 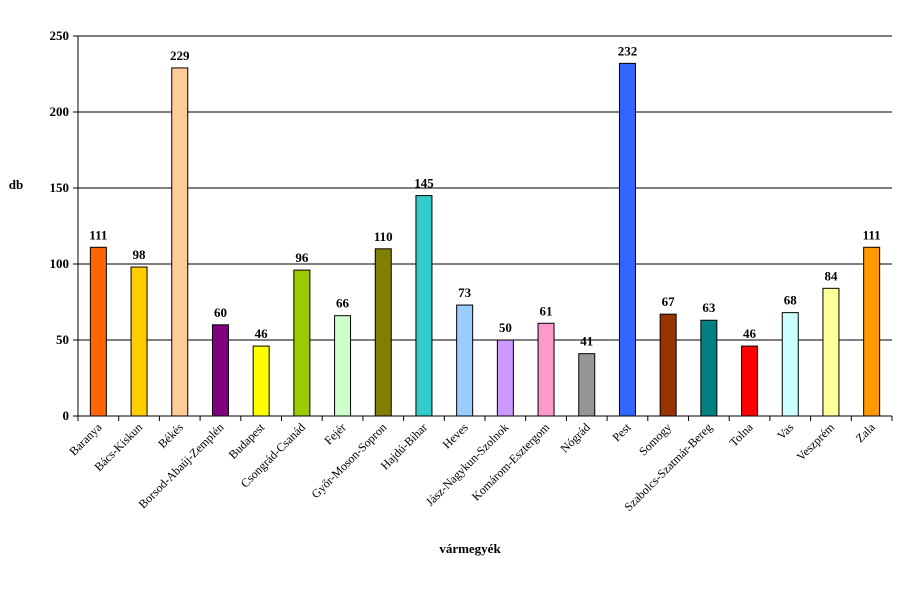 What do you see at coordinates (465, 292) in the screenshot?
I see `bar-value-label: 73` at bounding box center [465, 292].